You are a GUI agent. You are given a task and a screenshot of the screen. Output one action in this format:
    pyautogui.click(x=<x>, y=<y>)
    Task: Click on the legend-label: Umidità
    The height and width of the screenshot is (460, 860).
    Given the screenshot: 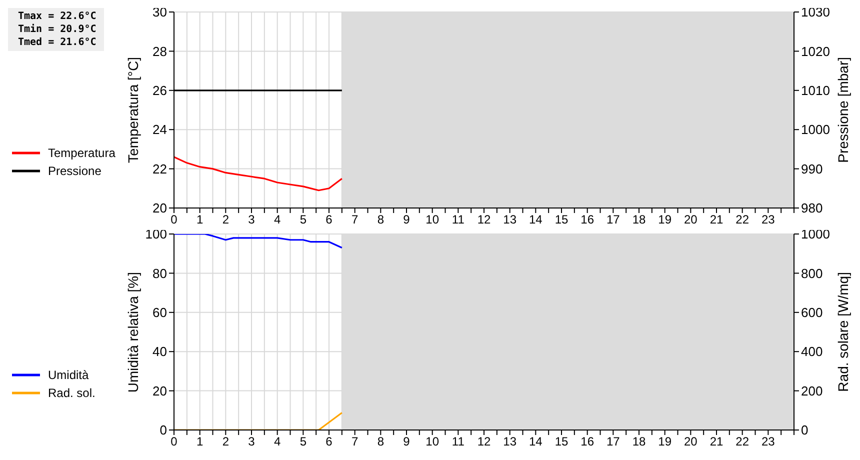 What is the action you would take?
    pyautogui.click(x=68, y=375)
    